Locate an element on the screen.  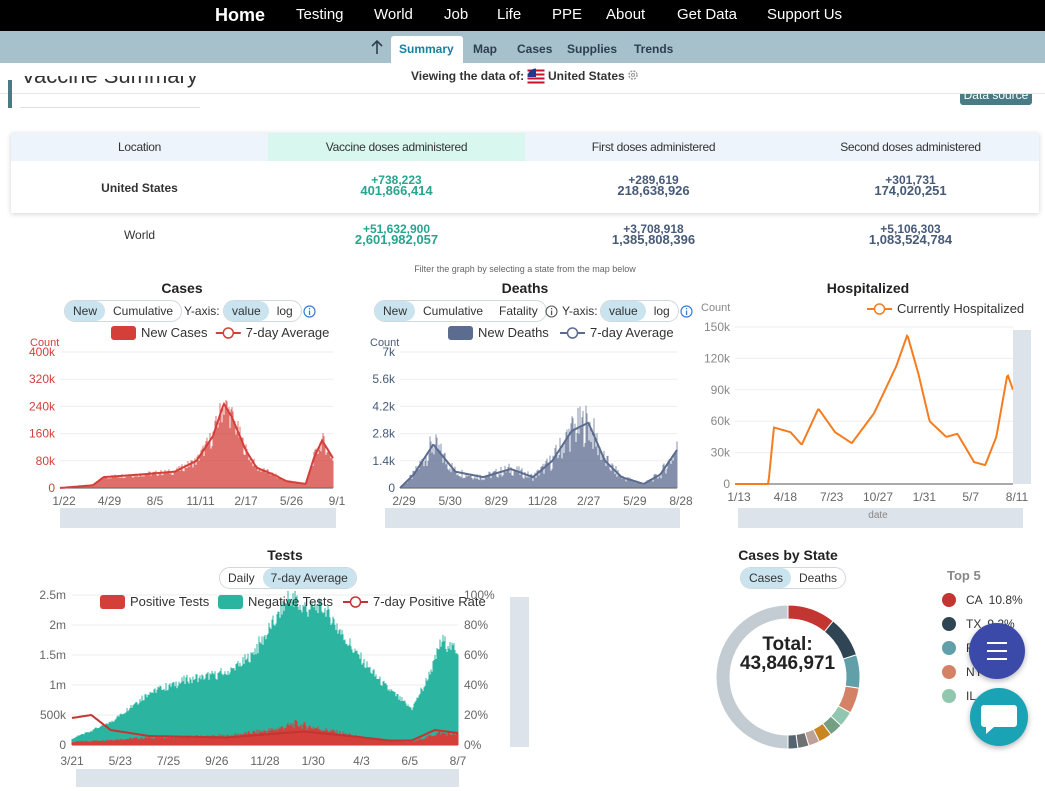
y-tick-label: 120k is located at coordinates (717, 358).